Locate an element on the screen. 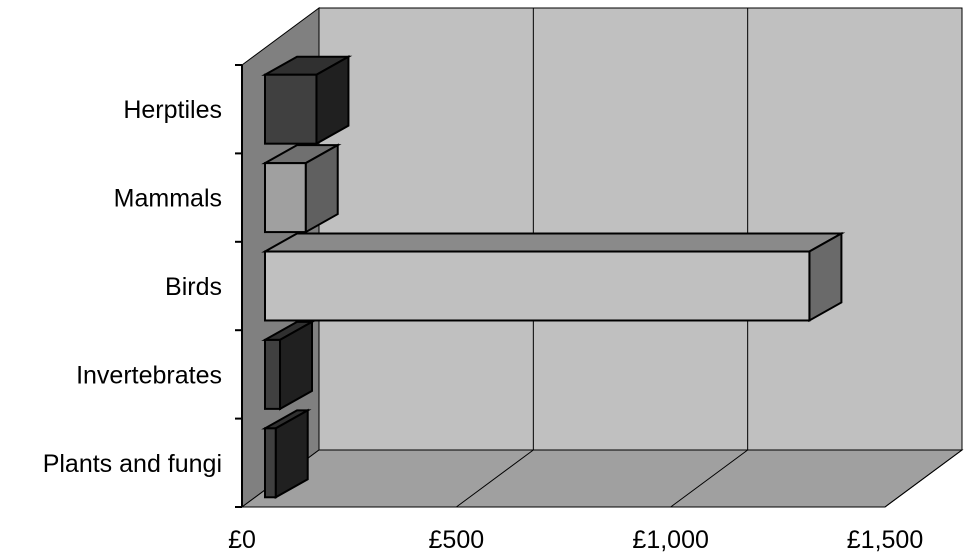  bar-plants-and-fungi is located at coordinates (286, 453).